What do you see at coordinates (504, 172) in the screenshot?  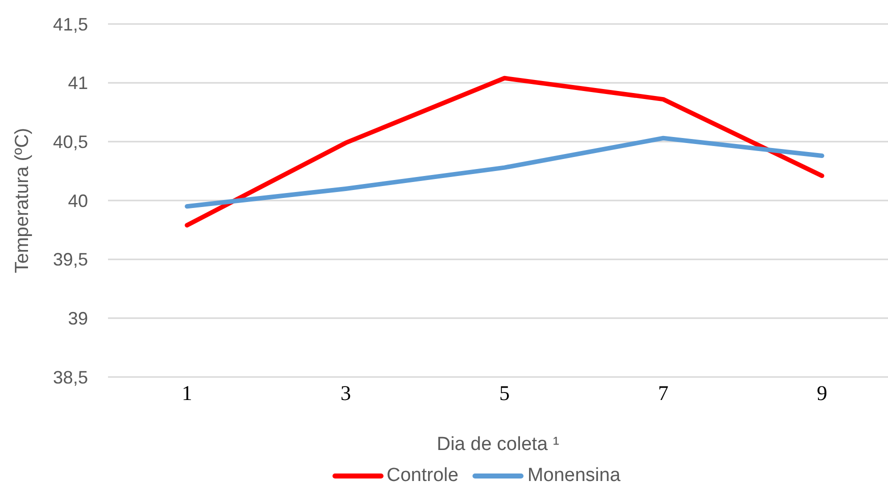 I see `line-series` at bounding box center [504, 172].